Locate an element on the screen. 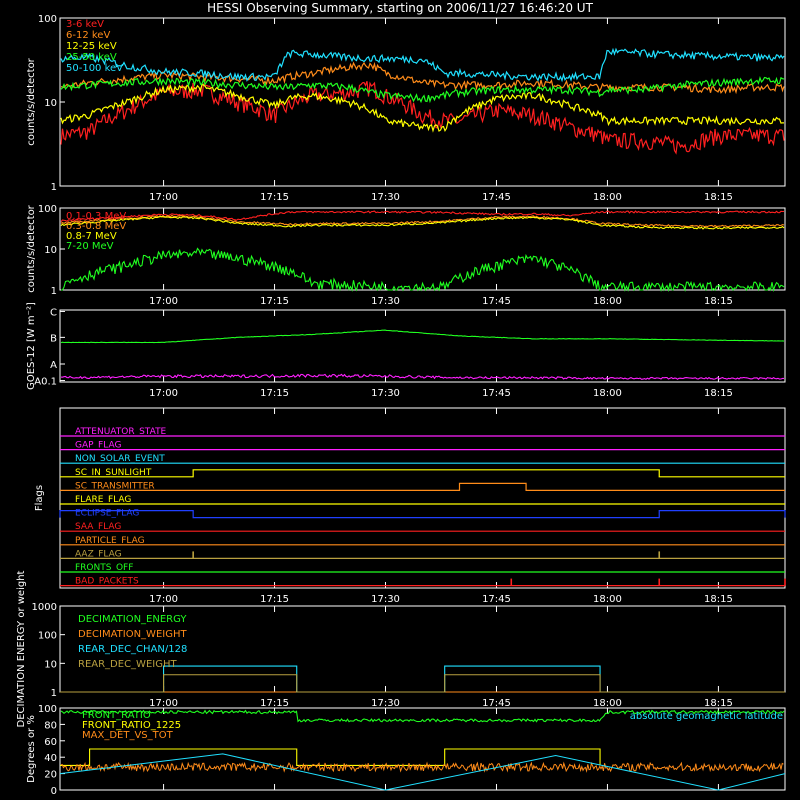 This screenshot has width=800, height=800. ratio-ytick-label: 20 is located at coordinates (50, 775).